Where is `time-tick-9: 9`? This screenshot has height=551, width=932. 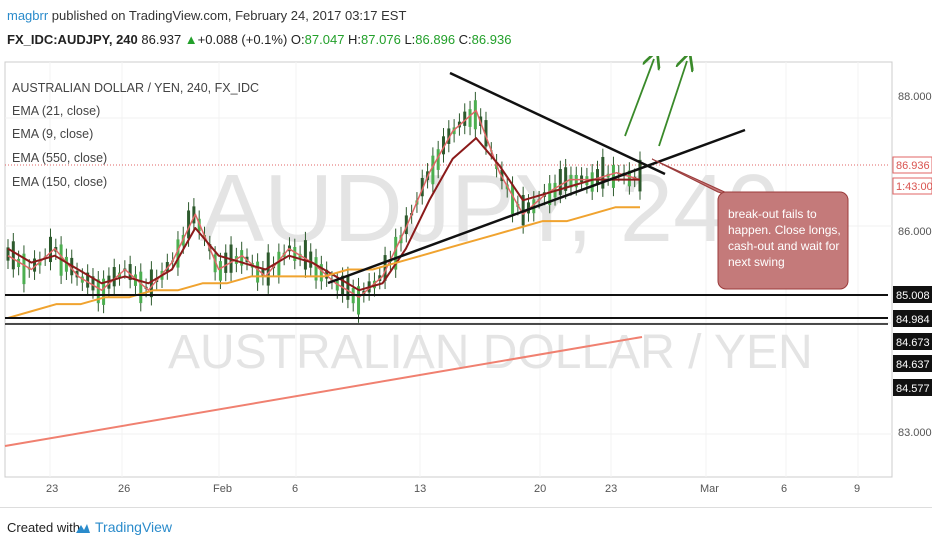
time-tick-9: 9 is located at coordinates (857, 489).